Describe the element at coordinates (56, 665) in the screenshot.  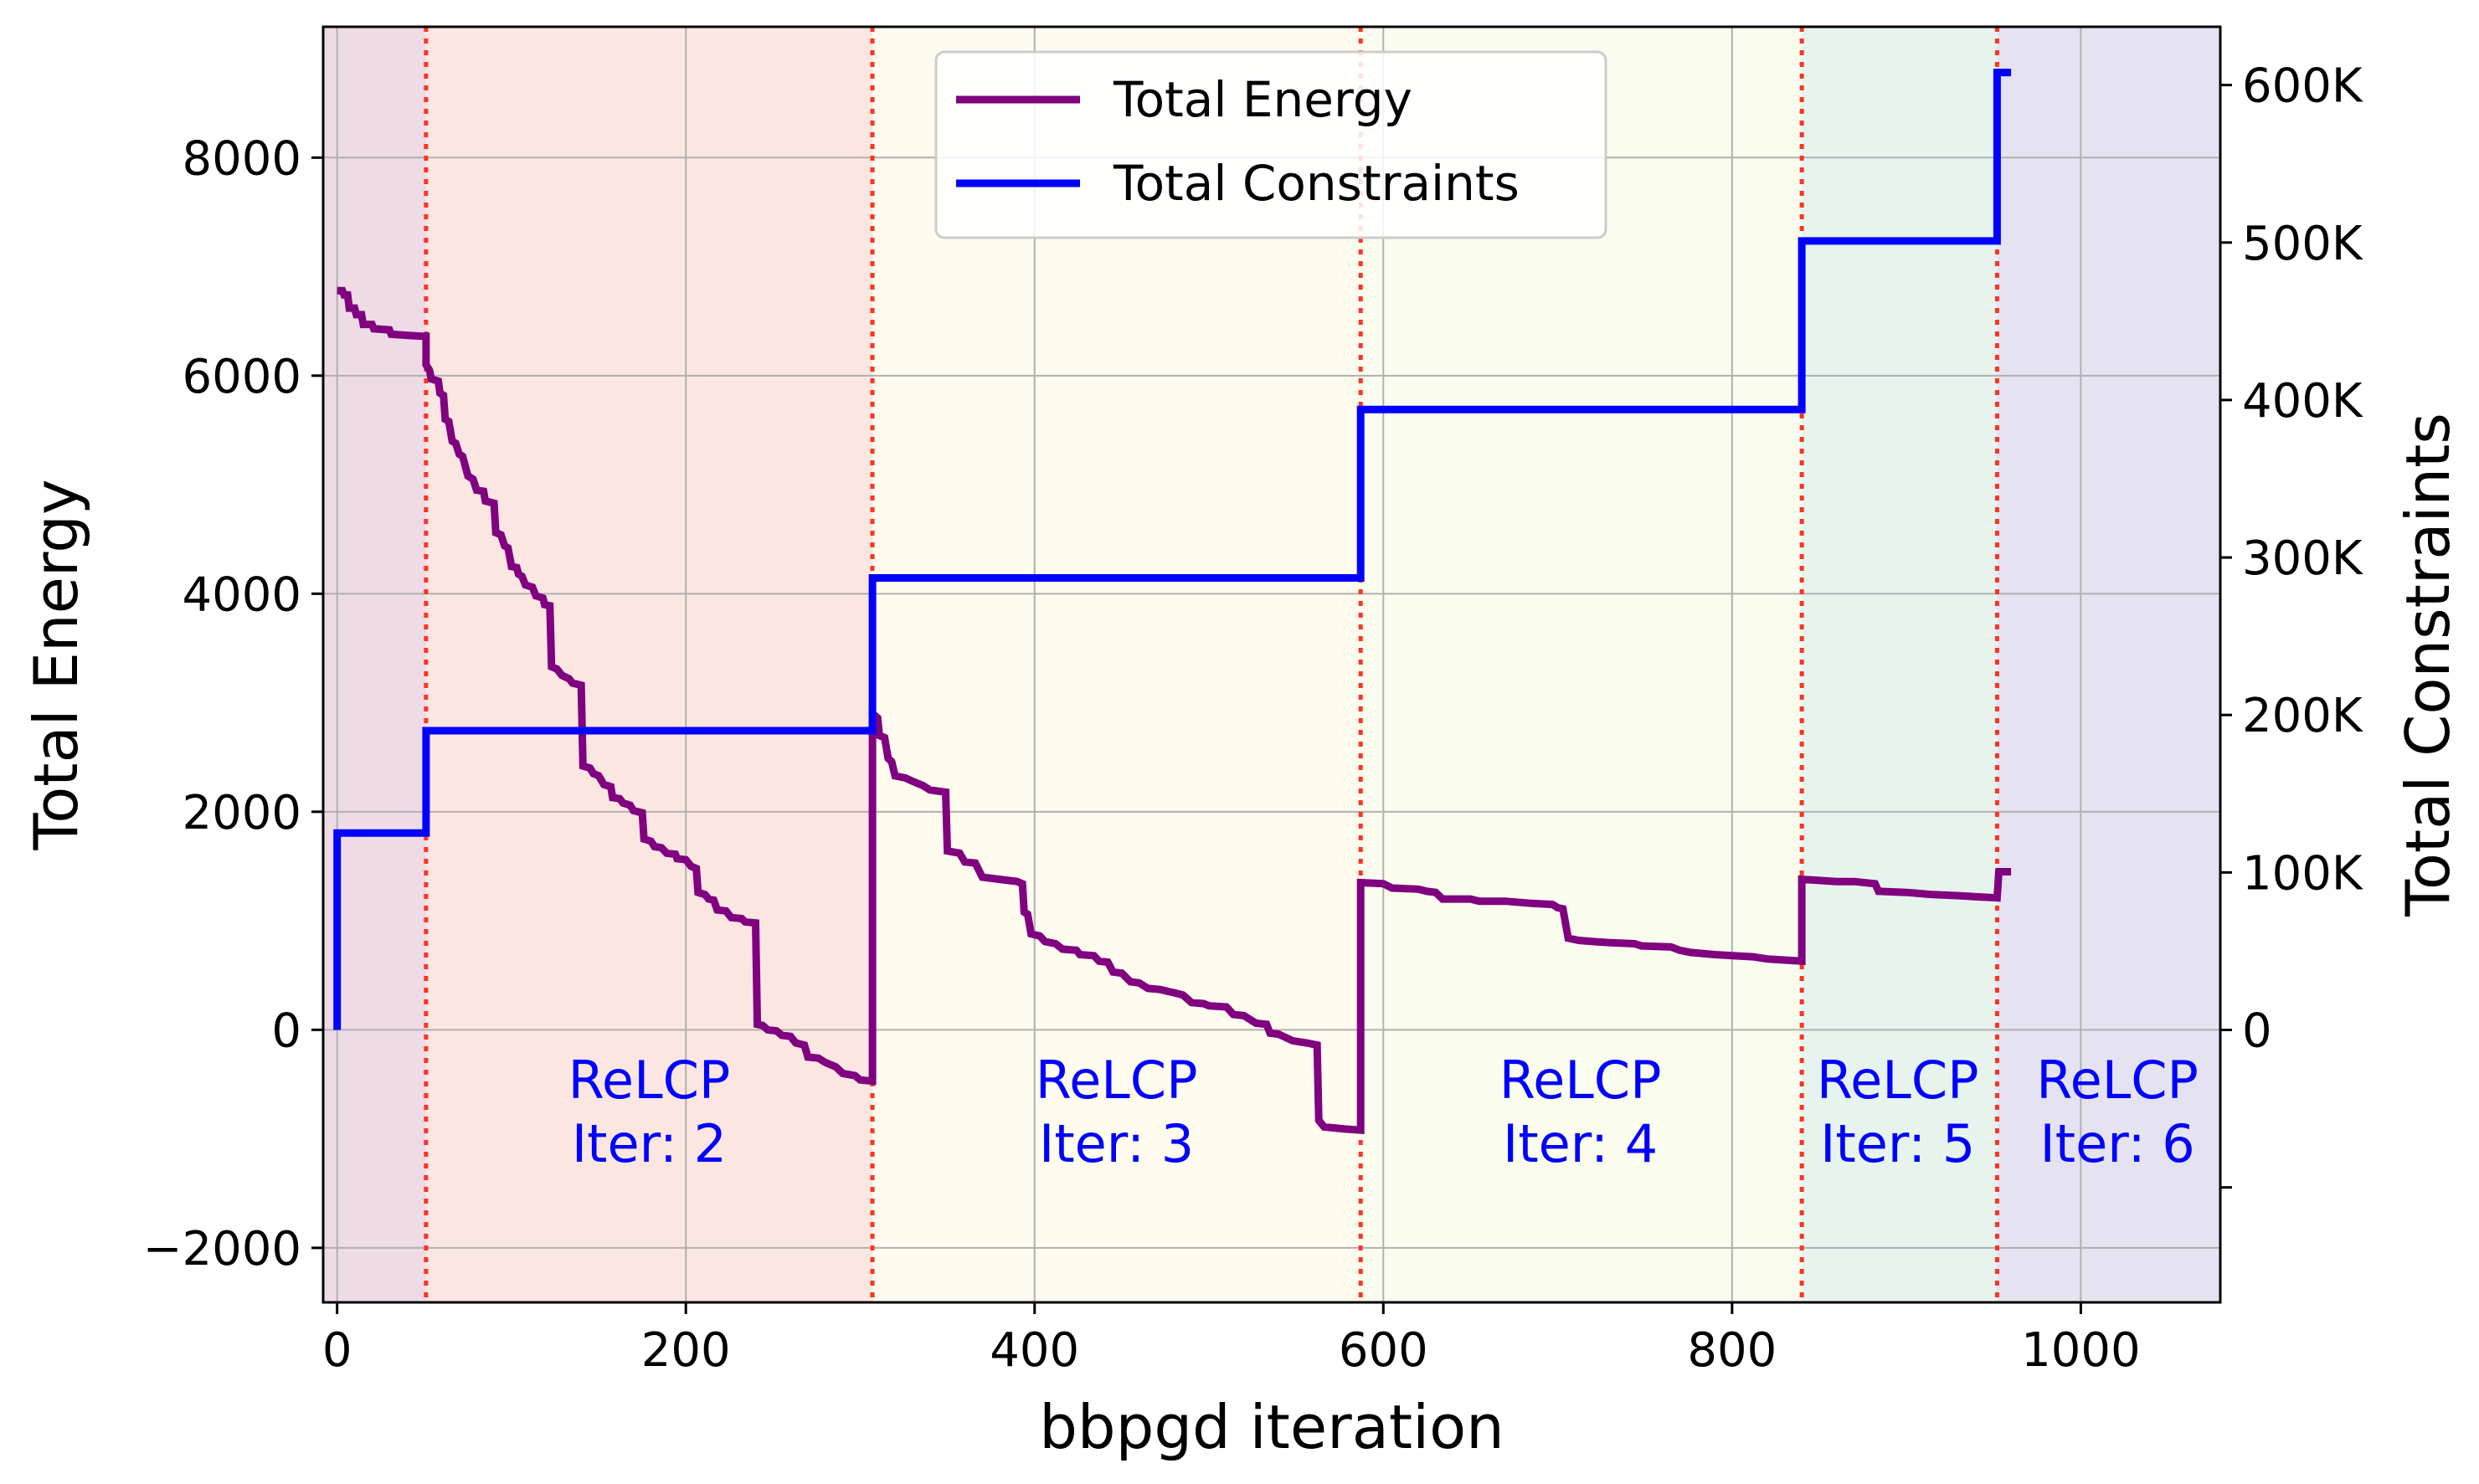
I see `left-axis-title: Total Energy` at that location.